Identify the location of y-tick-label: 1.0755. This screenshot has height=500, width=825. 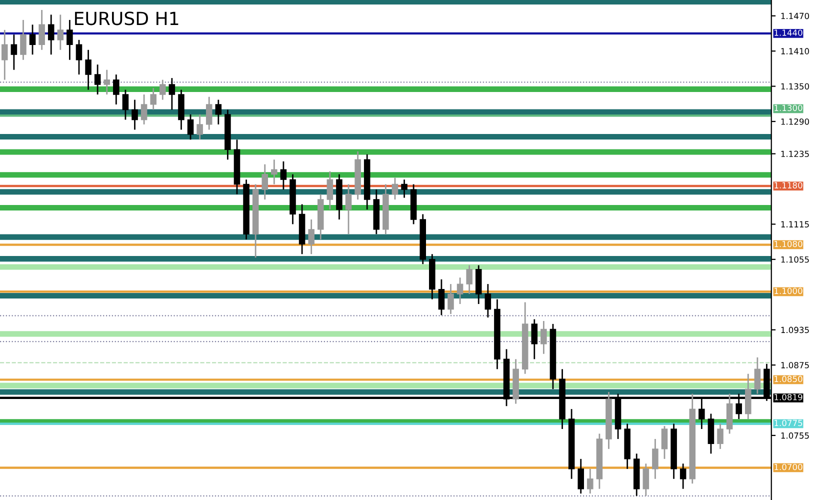
(795, 435).